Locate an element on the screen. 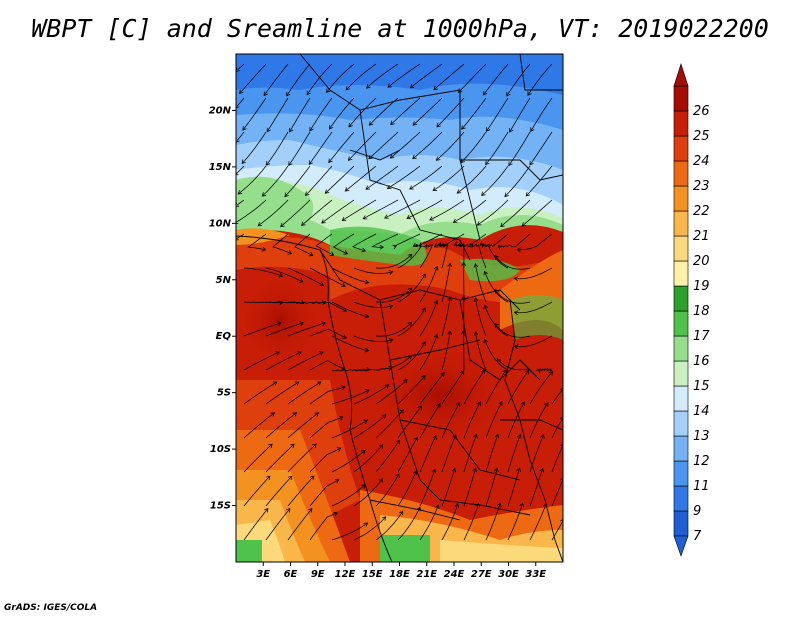  lat-tick-label: 5N is located at coordinates (224, 280).